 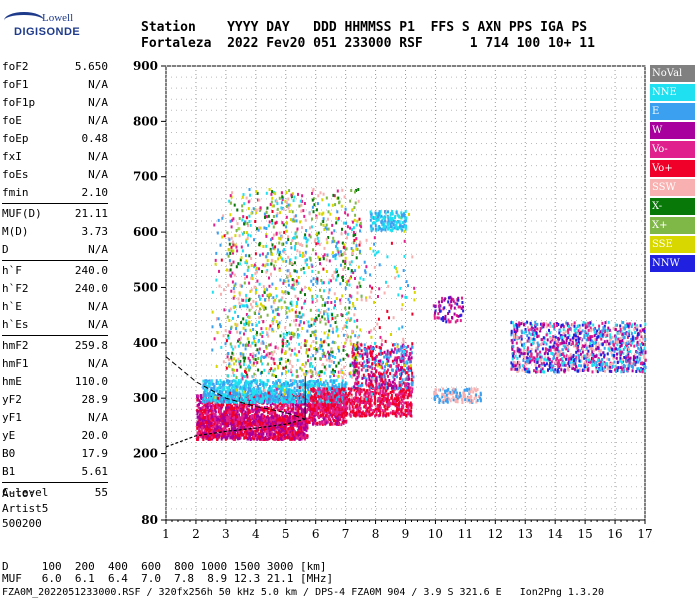 I want to click on x-tick-label: 6, so click(x=316, y=534).